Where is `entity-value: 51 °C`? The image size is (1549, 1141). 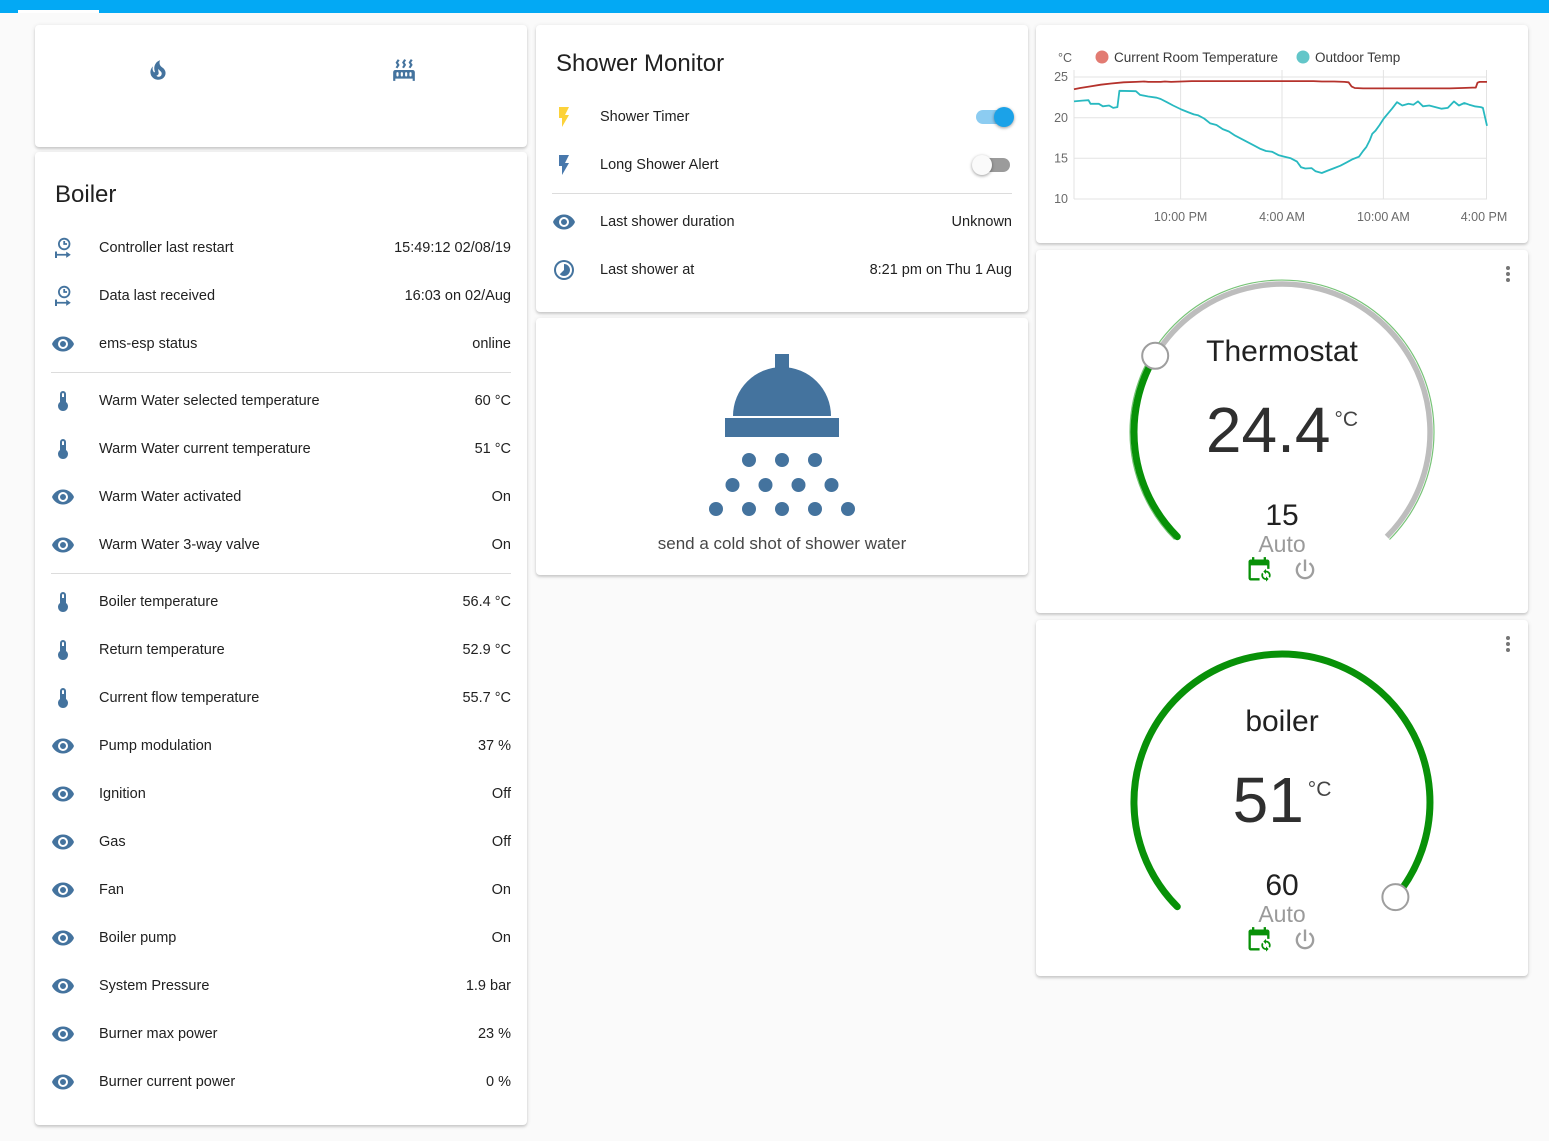 entity-value: 51 °C is located at coordinates (492, 449).